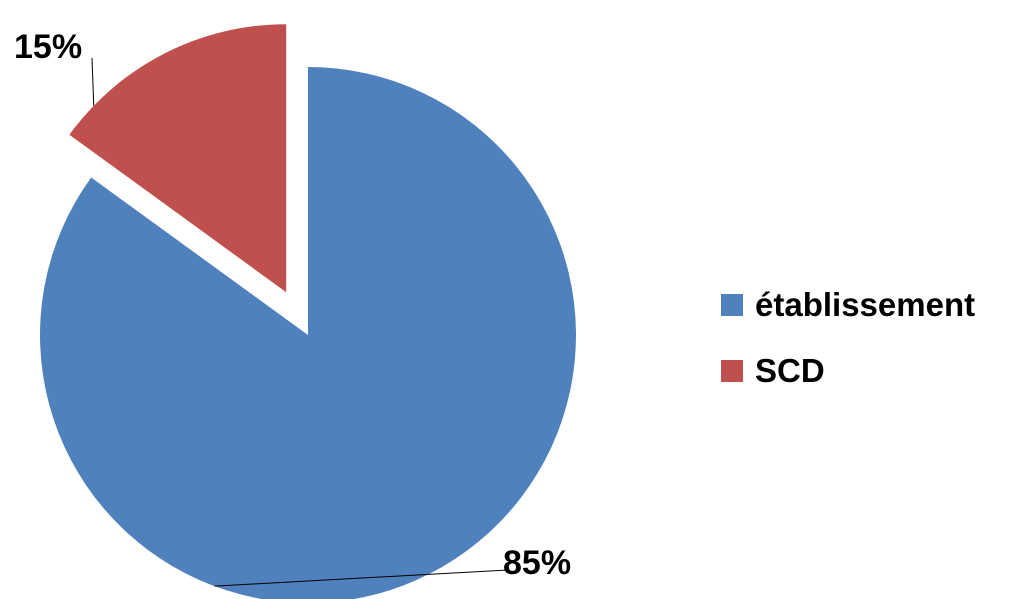 The height and width of the screenshot is (599, 1011). I want to click on legend: établissement SCD, so click(848, 349).